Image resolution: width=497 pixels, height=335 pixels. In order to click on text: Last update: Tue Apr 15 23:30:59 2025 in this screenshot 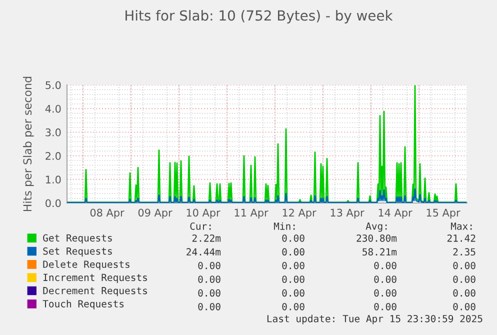, I will do `click(374, 319)`.